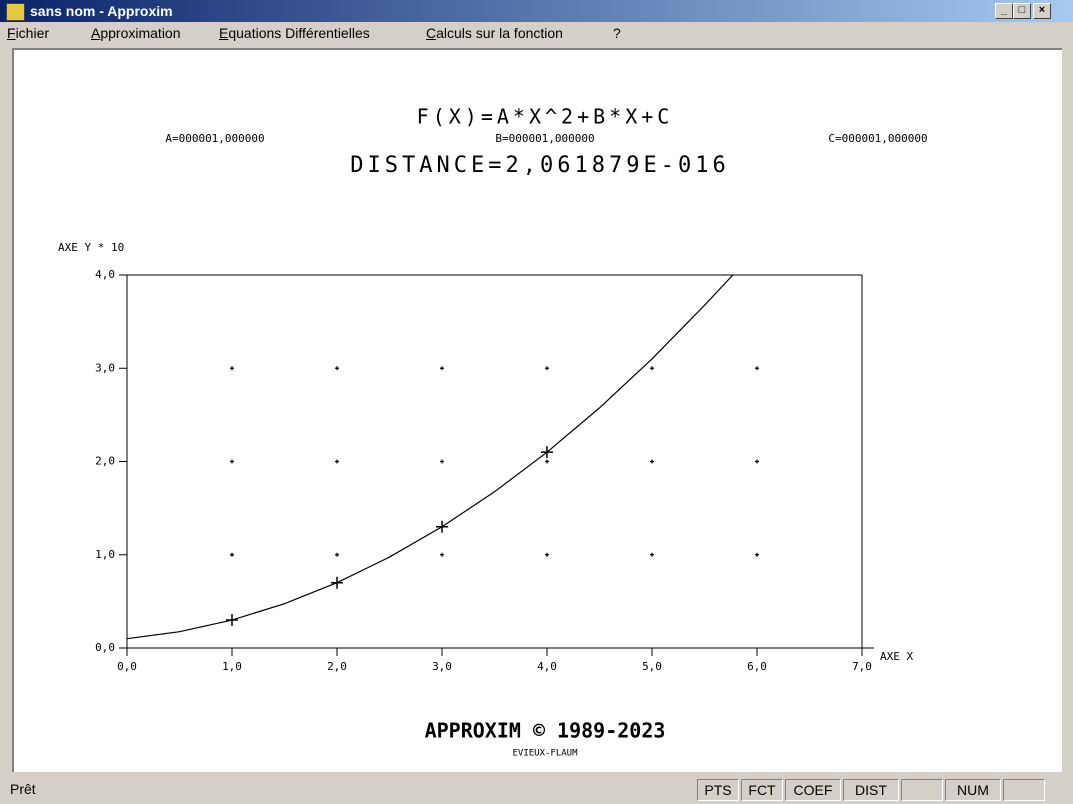  Describe the element at coordinates (973, 790) in the screenshot. I see `status-panel: NUM` at that location.